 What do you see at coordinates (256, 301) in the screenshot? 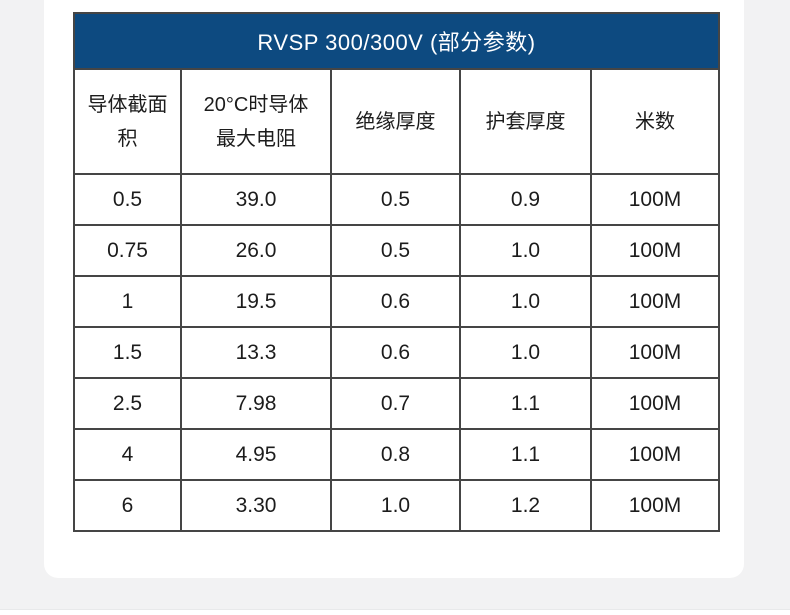
I see `table-cell: 19.5` at bounding box center [256, 301].